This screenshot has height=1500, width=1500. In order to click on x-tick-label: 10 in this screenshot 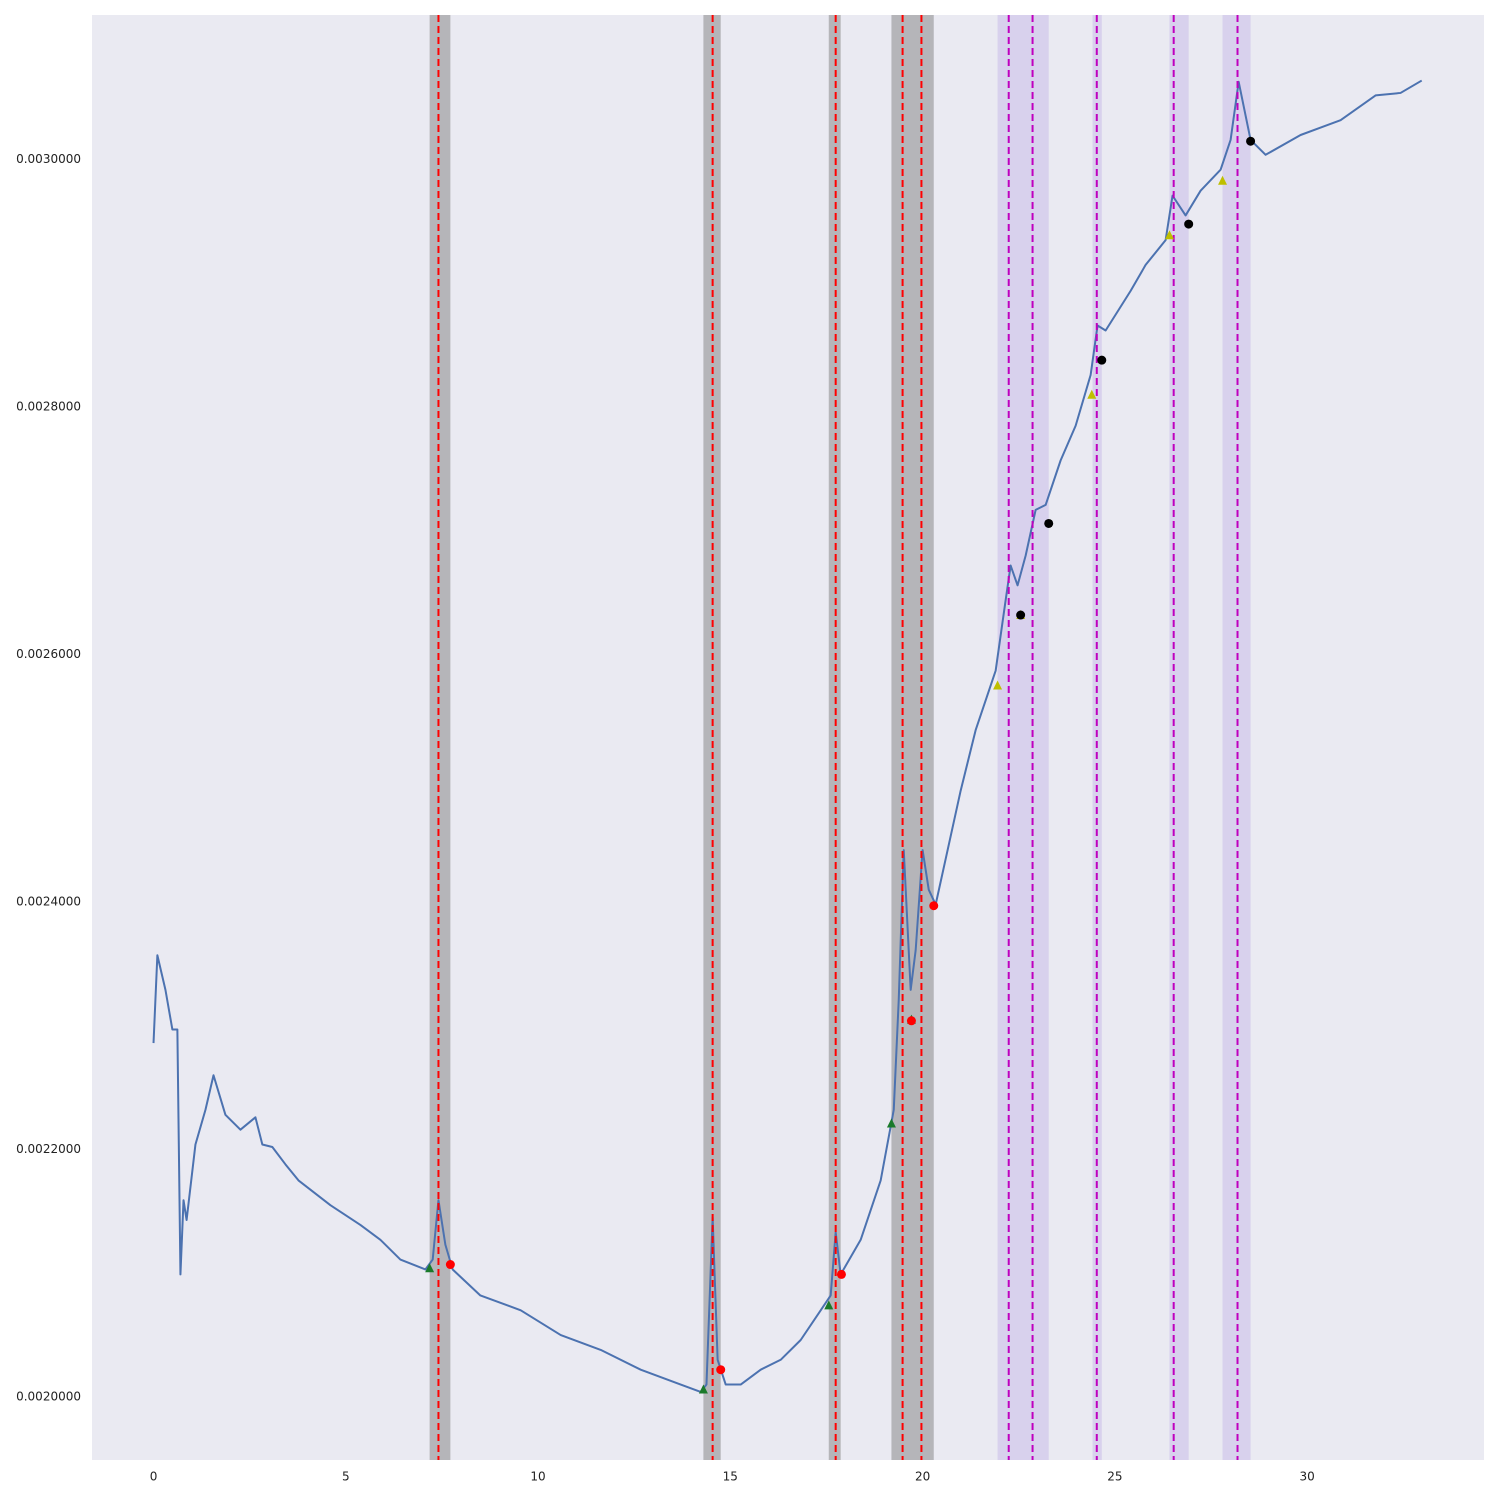, I will do `click(537, 1477)`.